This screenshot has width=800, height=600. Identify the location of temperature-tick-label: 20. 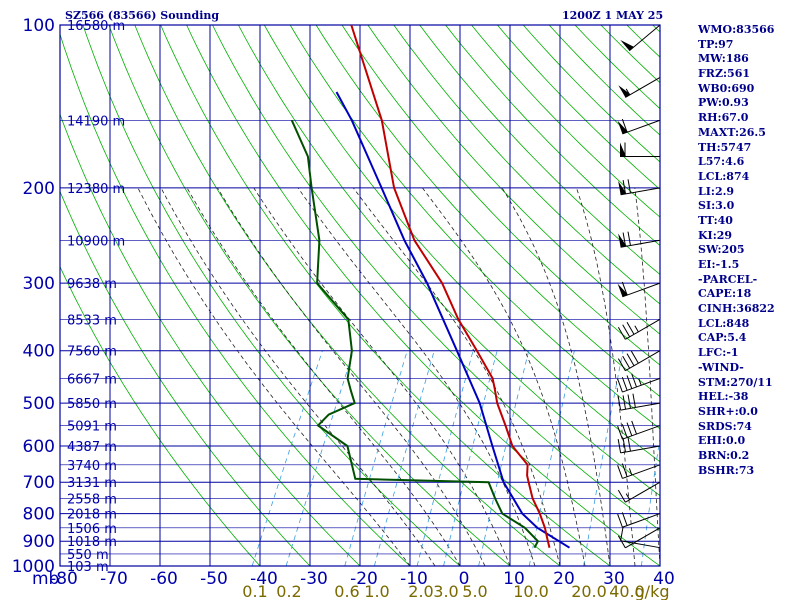
(564, 579).